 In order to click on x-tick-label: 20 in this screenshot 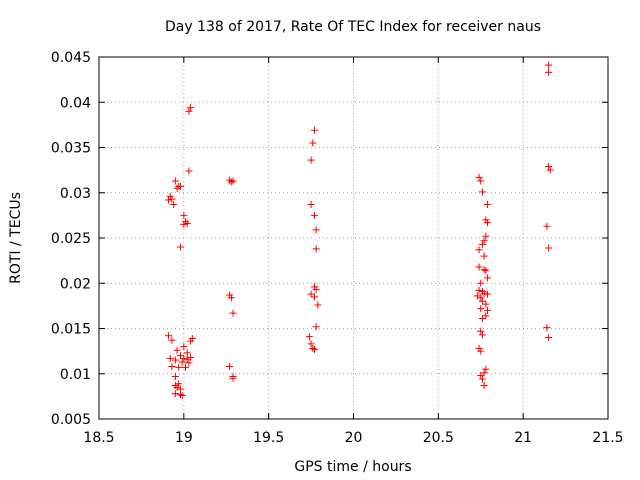, I will do `click(354, 438)`.